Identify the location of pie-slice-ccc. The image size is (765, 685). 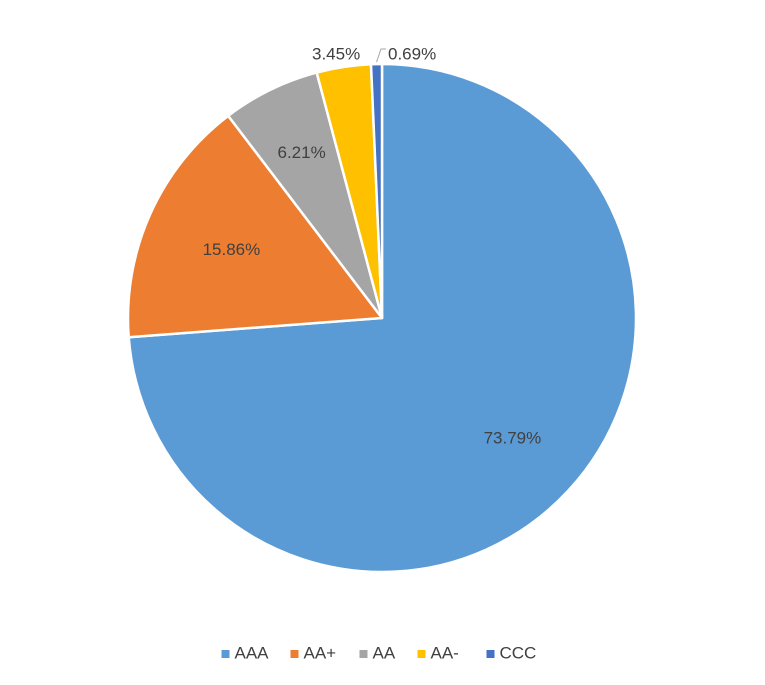
(376, 191).